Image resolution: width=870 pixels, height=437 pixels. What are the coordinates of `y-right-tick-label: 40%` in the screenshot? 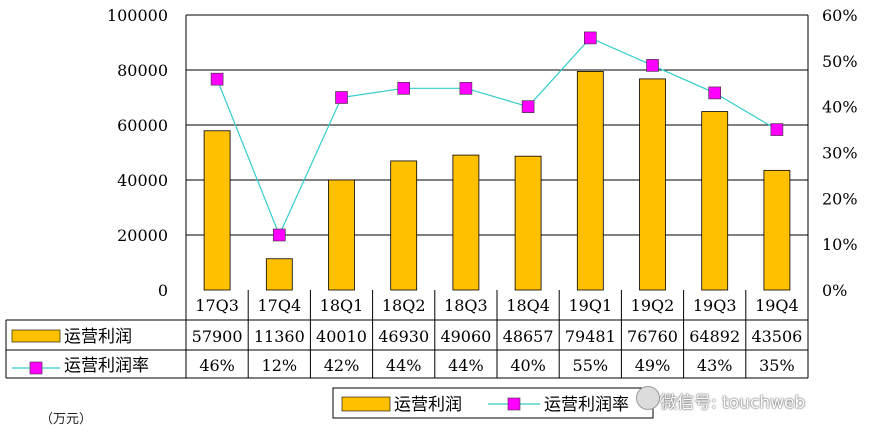 It's located at (840, 107).